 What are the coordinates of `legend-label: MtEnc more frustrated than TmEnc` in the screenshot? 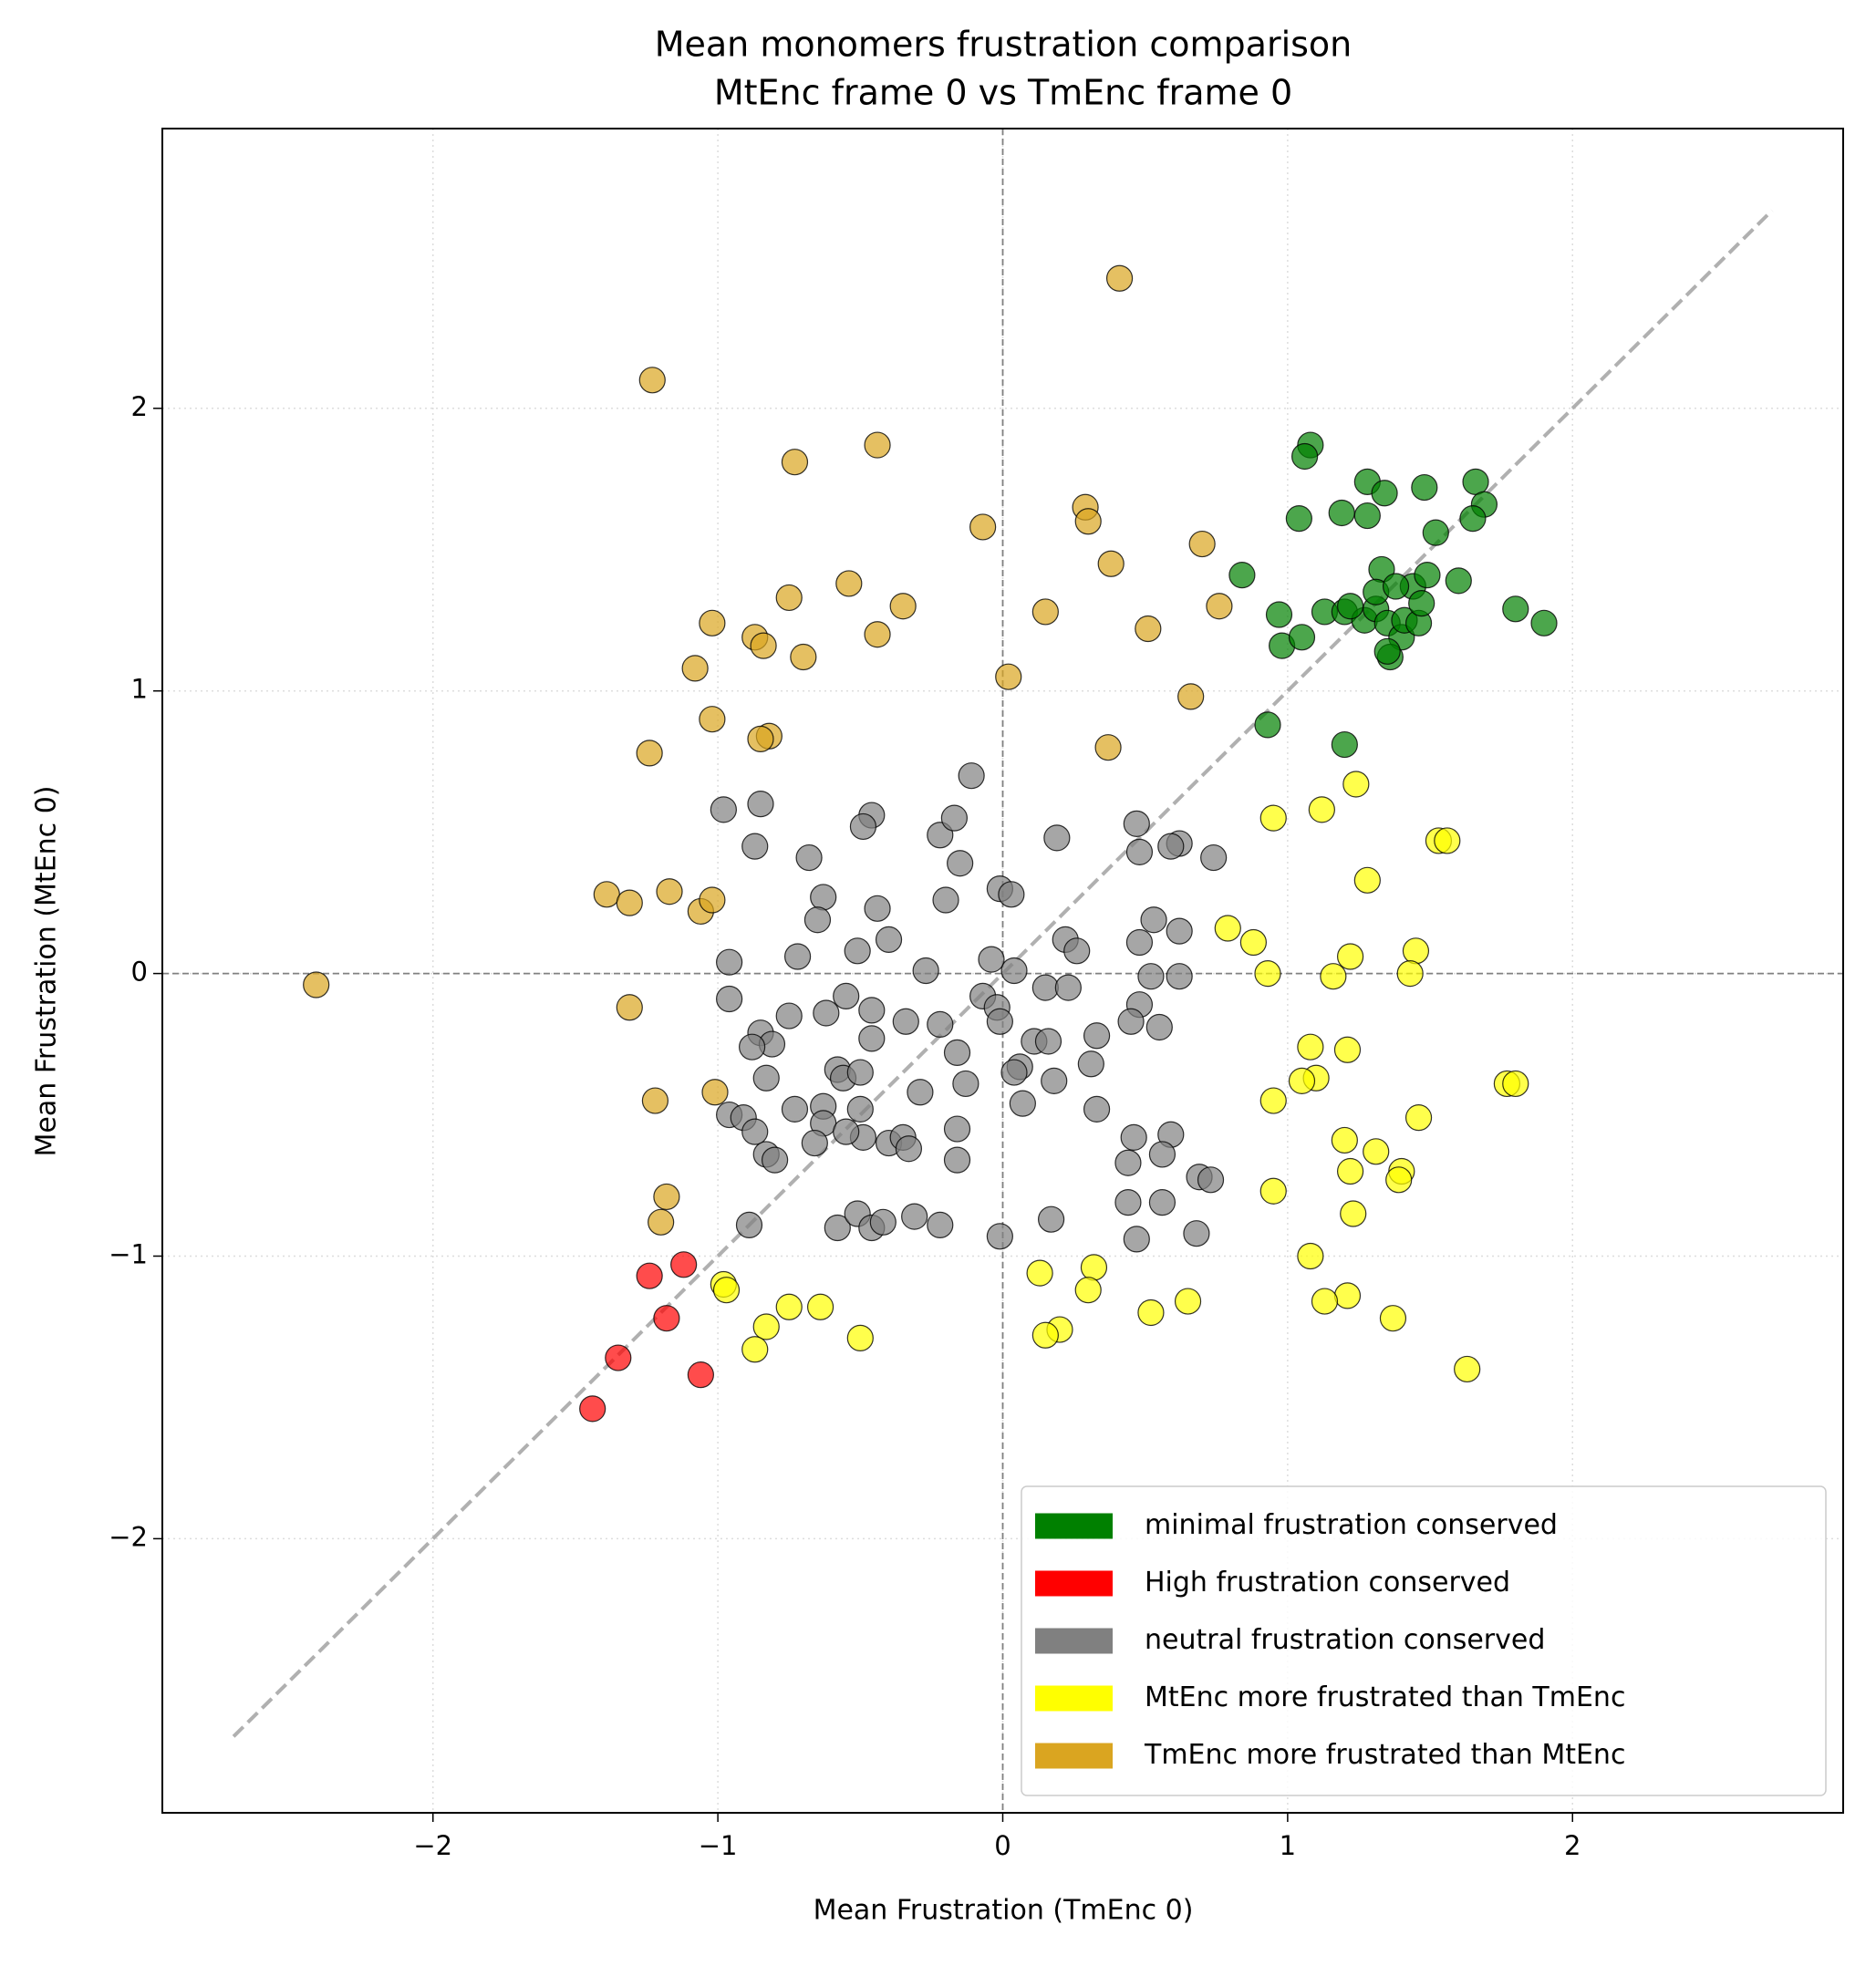 It's located at (1385, 1697).